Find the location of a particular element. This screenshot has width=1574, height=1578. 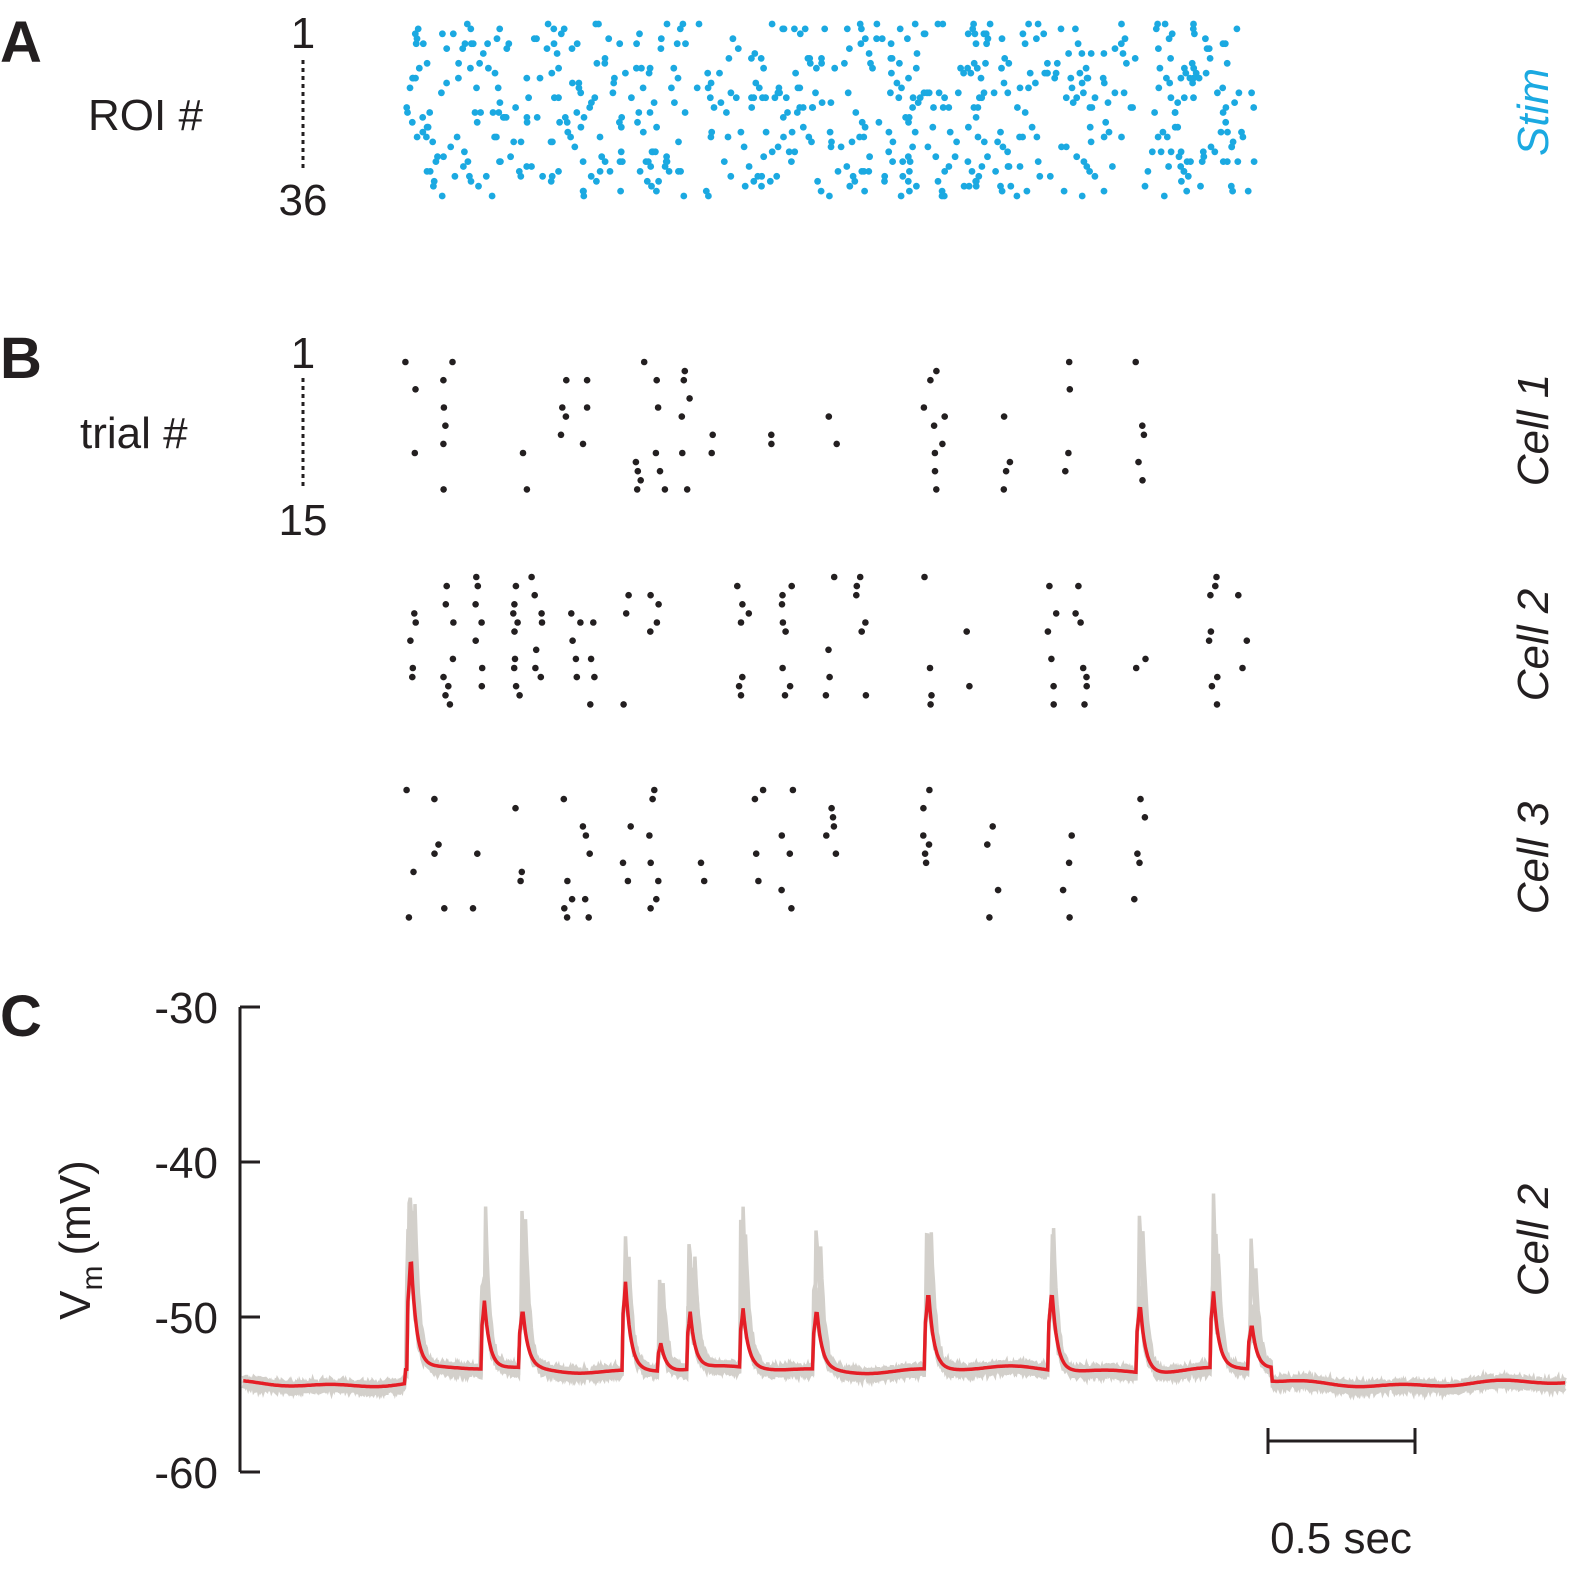

cell-3-label: Cell 3 is located at coordinates (1533, 857).